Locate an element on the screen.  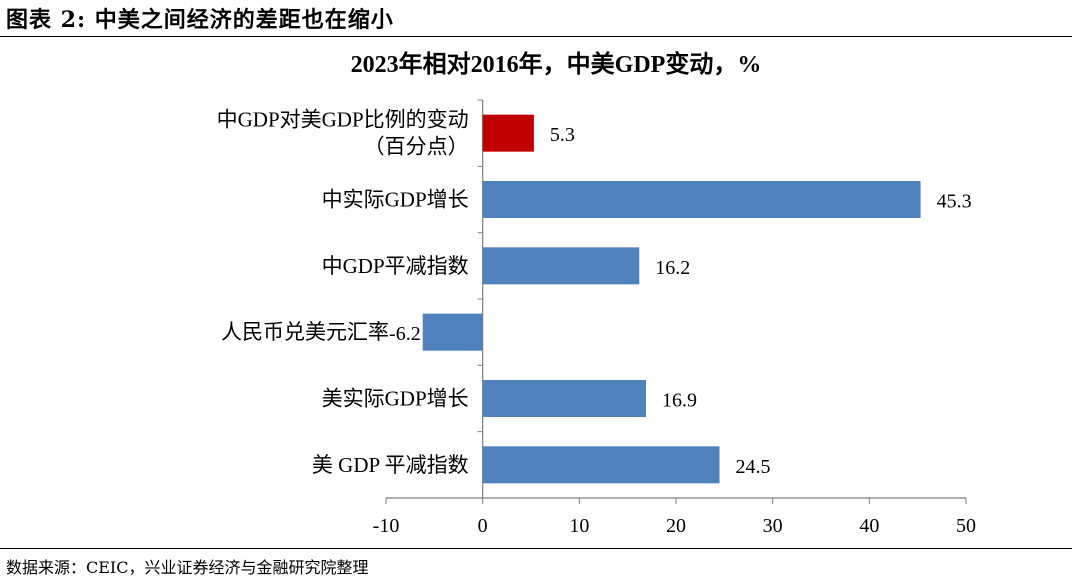
source-note: 数据来源：CEIC，兴业证券经济与金融研究院整理 is located at coordinates (187, 567).